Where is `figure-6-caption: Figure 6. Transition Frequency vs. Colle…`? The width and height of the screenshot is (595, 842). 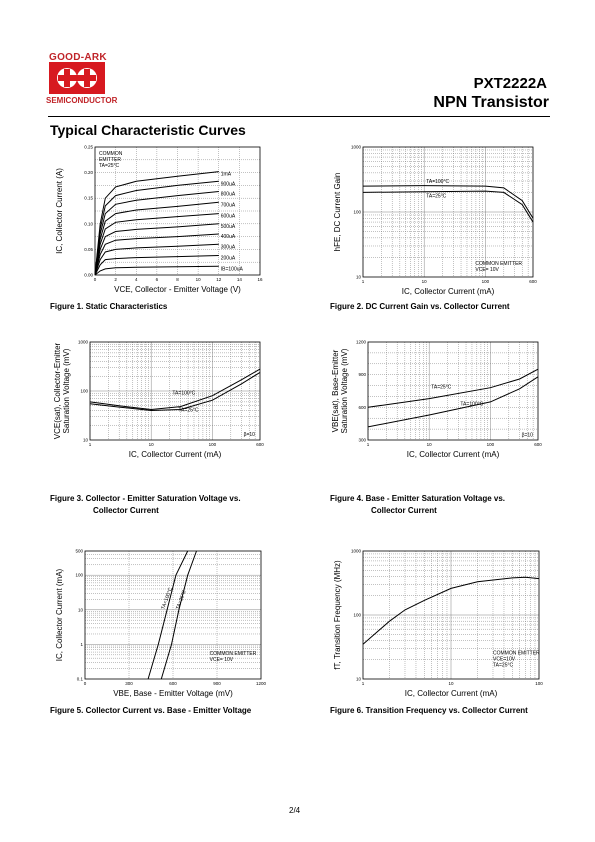 figure-6-caption: Figure 6. Transition Frequency vs. Colle… is located at coordinates (429, 710).